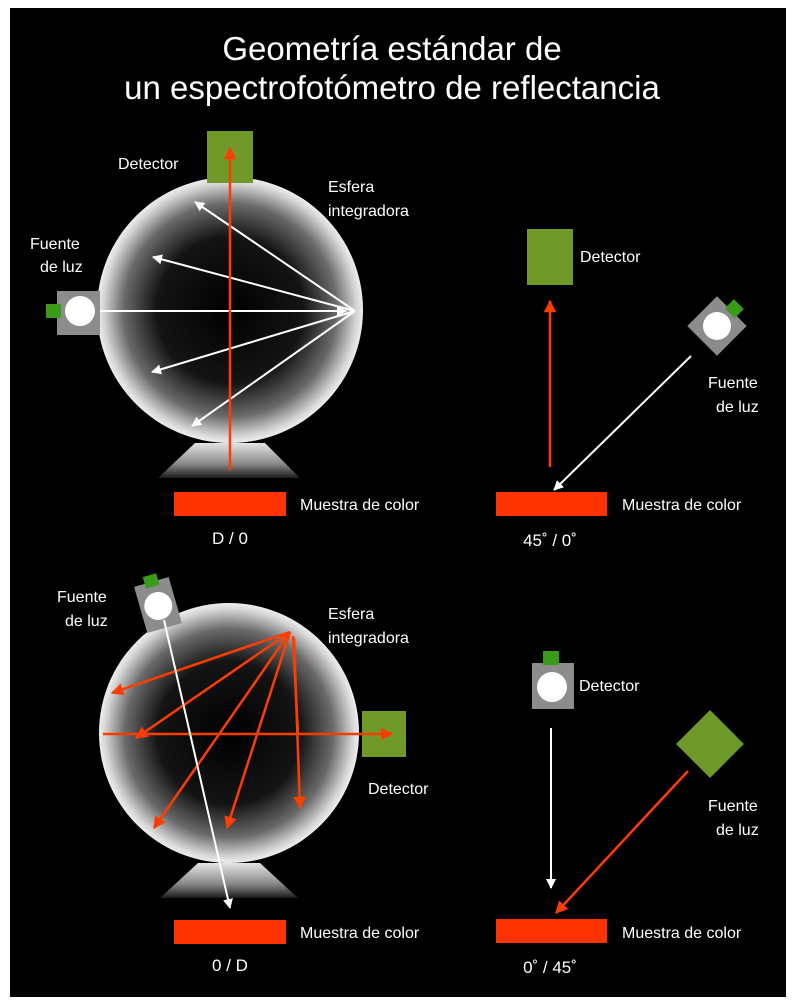 Image resolution: width=794 pixels, height=1007 pixels. What do you see at coordinates (230, 538) in the screenshot?
I see `geometry-code: D / 0` at bounding box center [230, 538].